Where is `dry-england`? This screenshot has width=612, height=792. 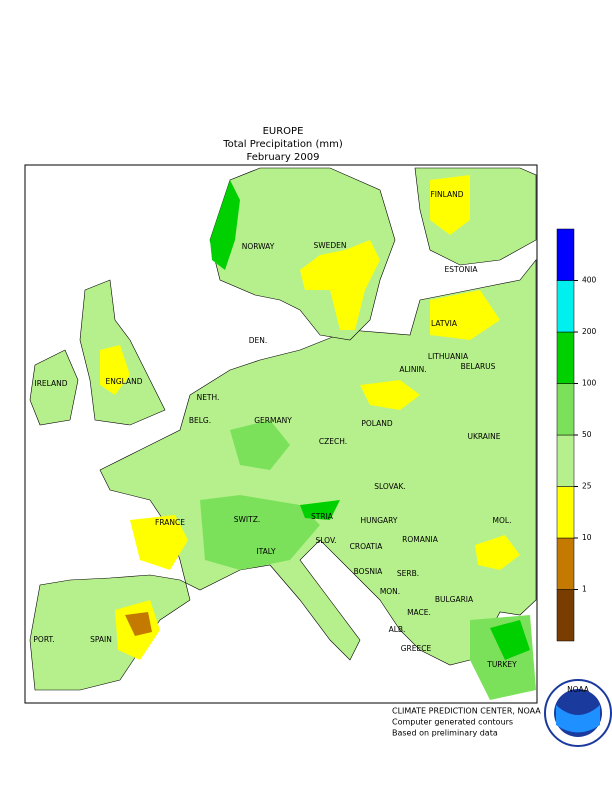
dry-england is located at coordinates (115, 370).